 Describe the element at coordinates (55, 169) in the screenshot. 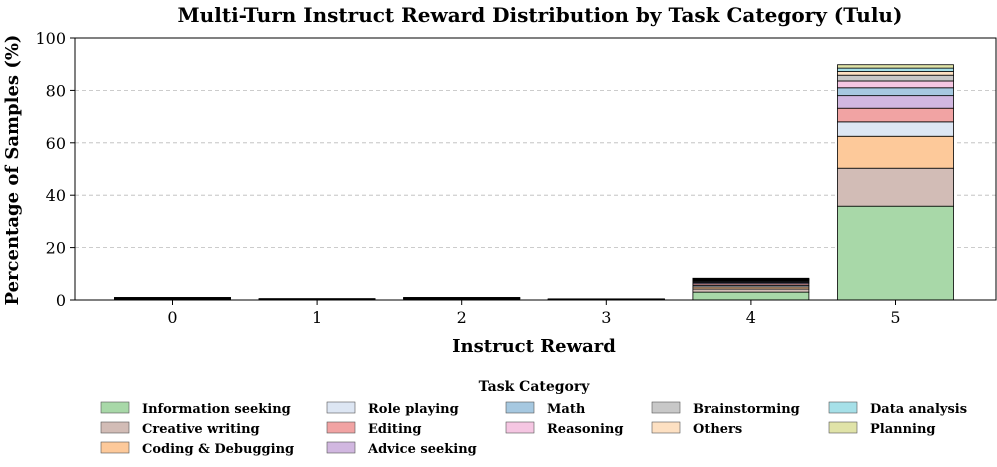

I see `y-axis-ticks: 0 20 40 60 80 100` at that location.